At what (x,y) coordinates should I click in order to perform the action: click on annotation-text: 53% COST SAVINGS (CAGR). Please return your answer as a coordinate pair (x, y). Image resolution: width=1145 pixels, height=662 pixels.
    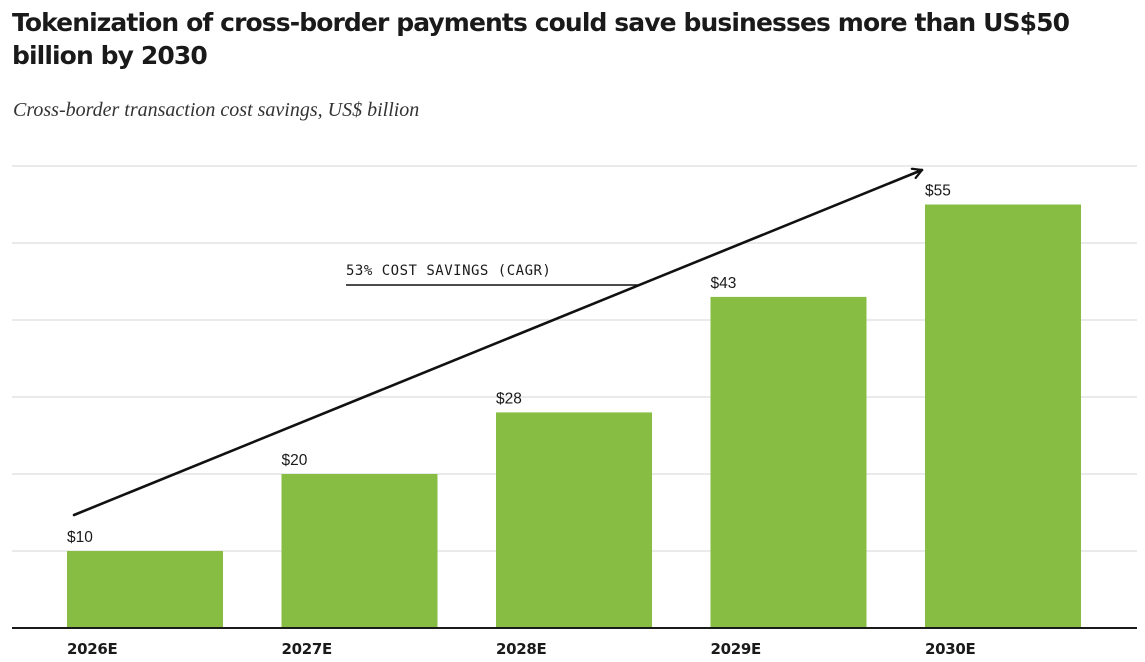
    Looking at the image, I should click on (448, 271).